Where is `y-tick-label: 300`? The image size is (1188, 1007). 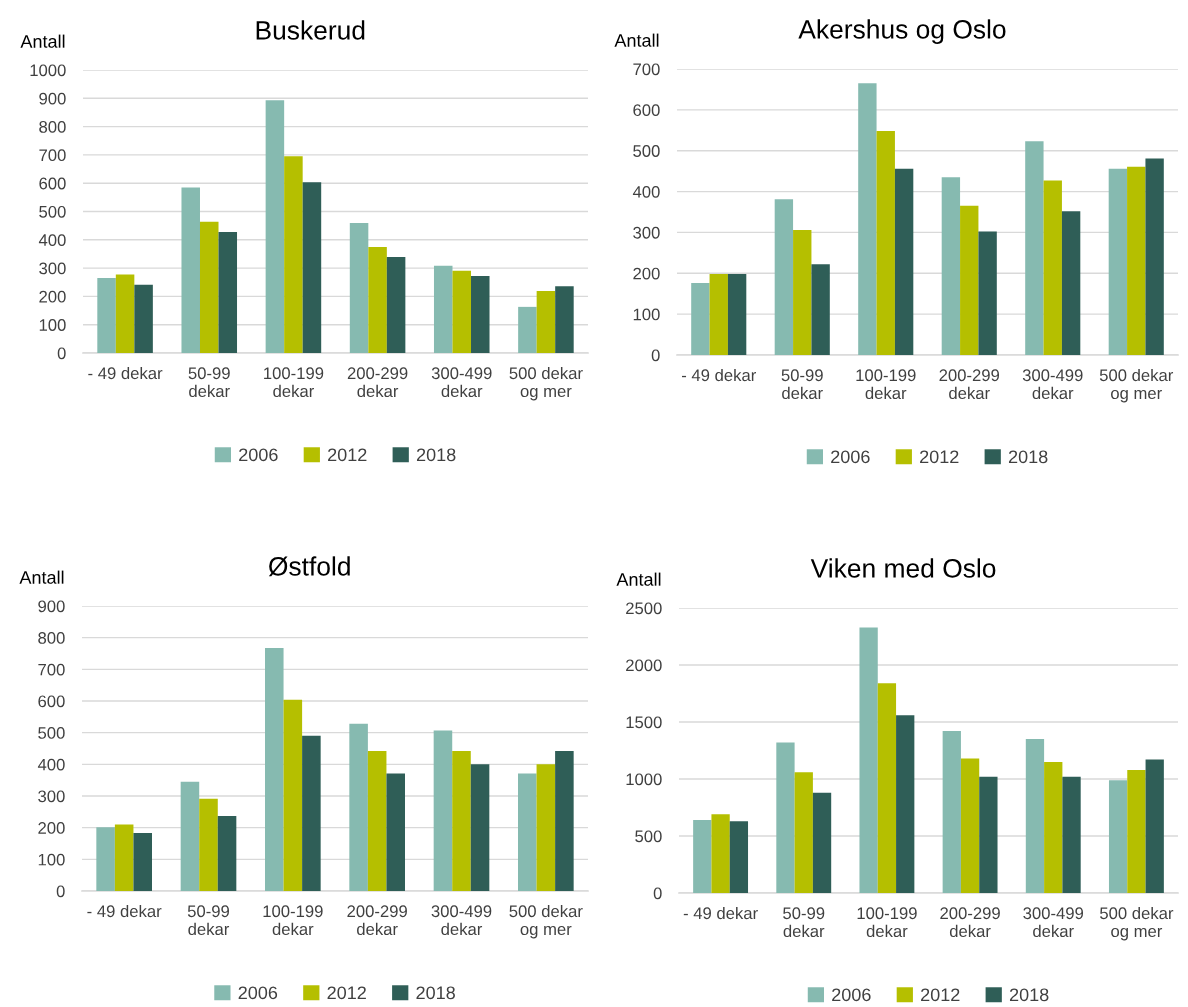
y-tick-label: 300 is located at coordinates (646, 232).